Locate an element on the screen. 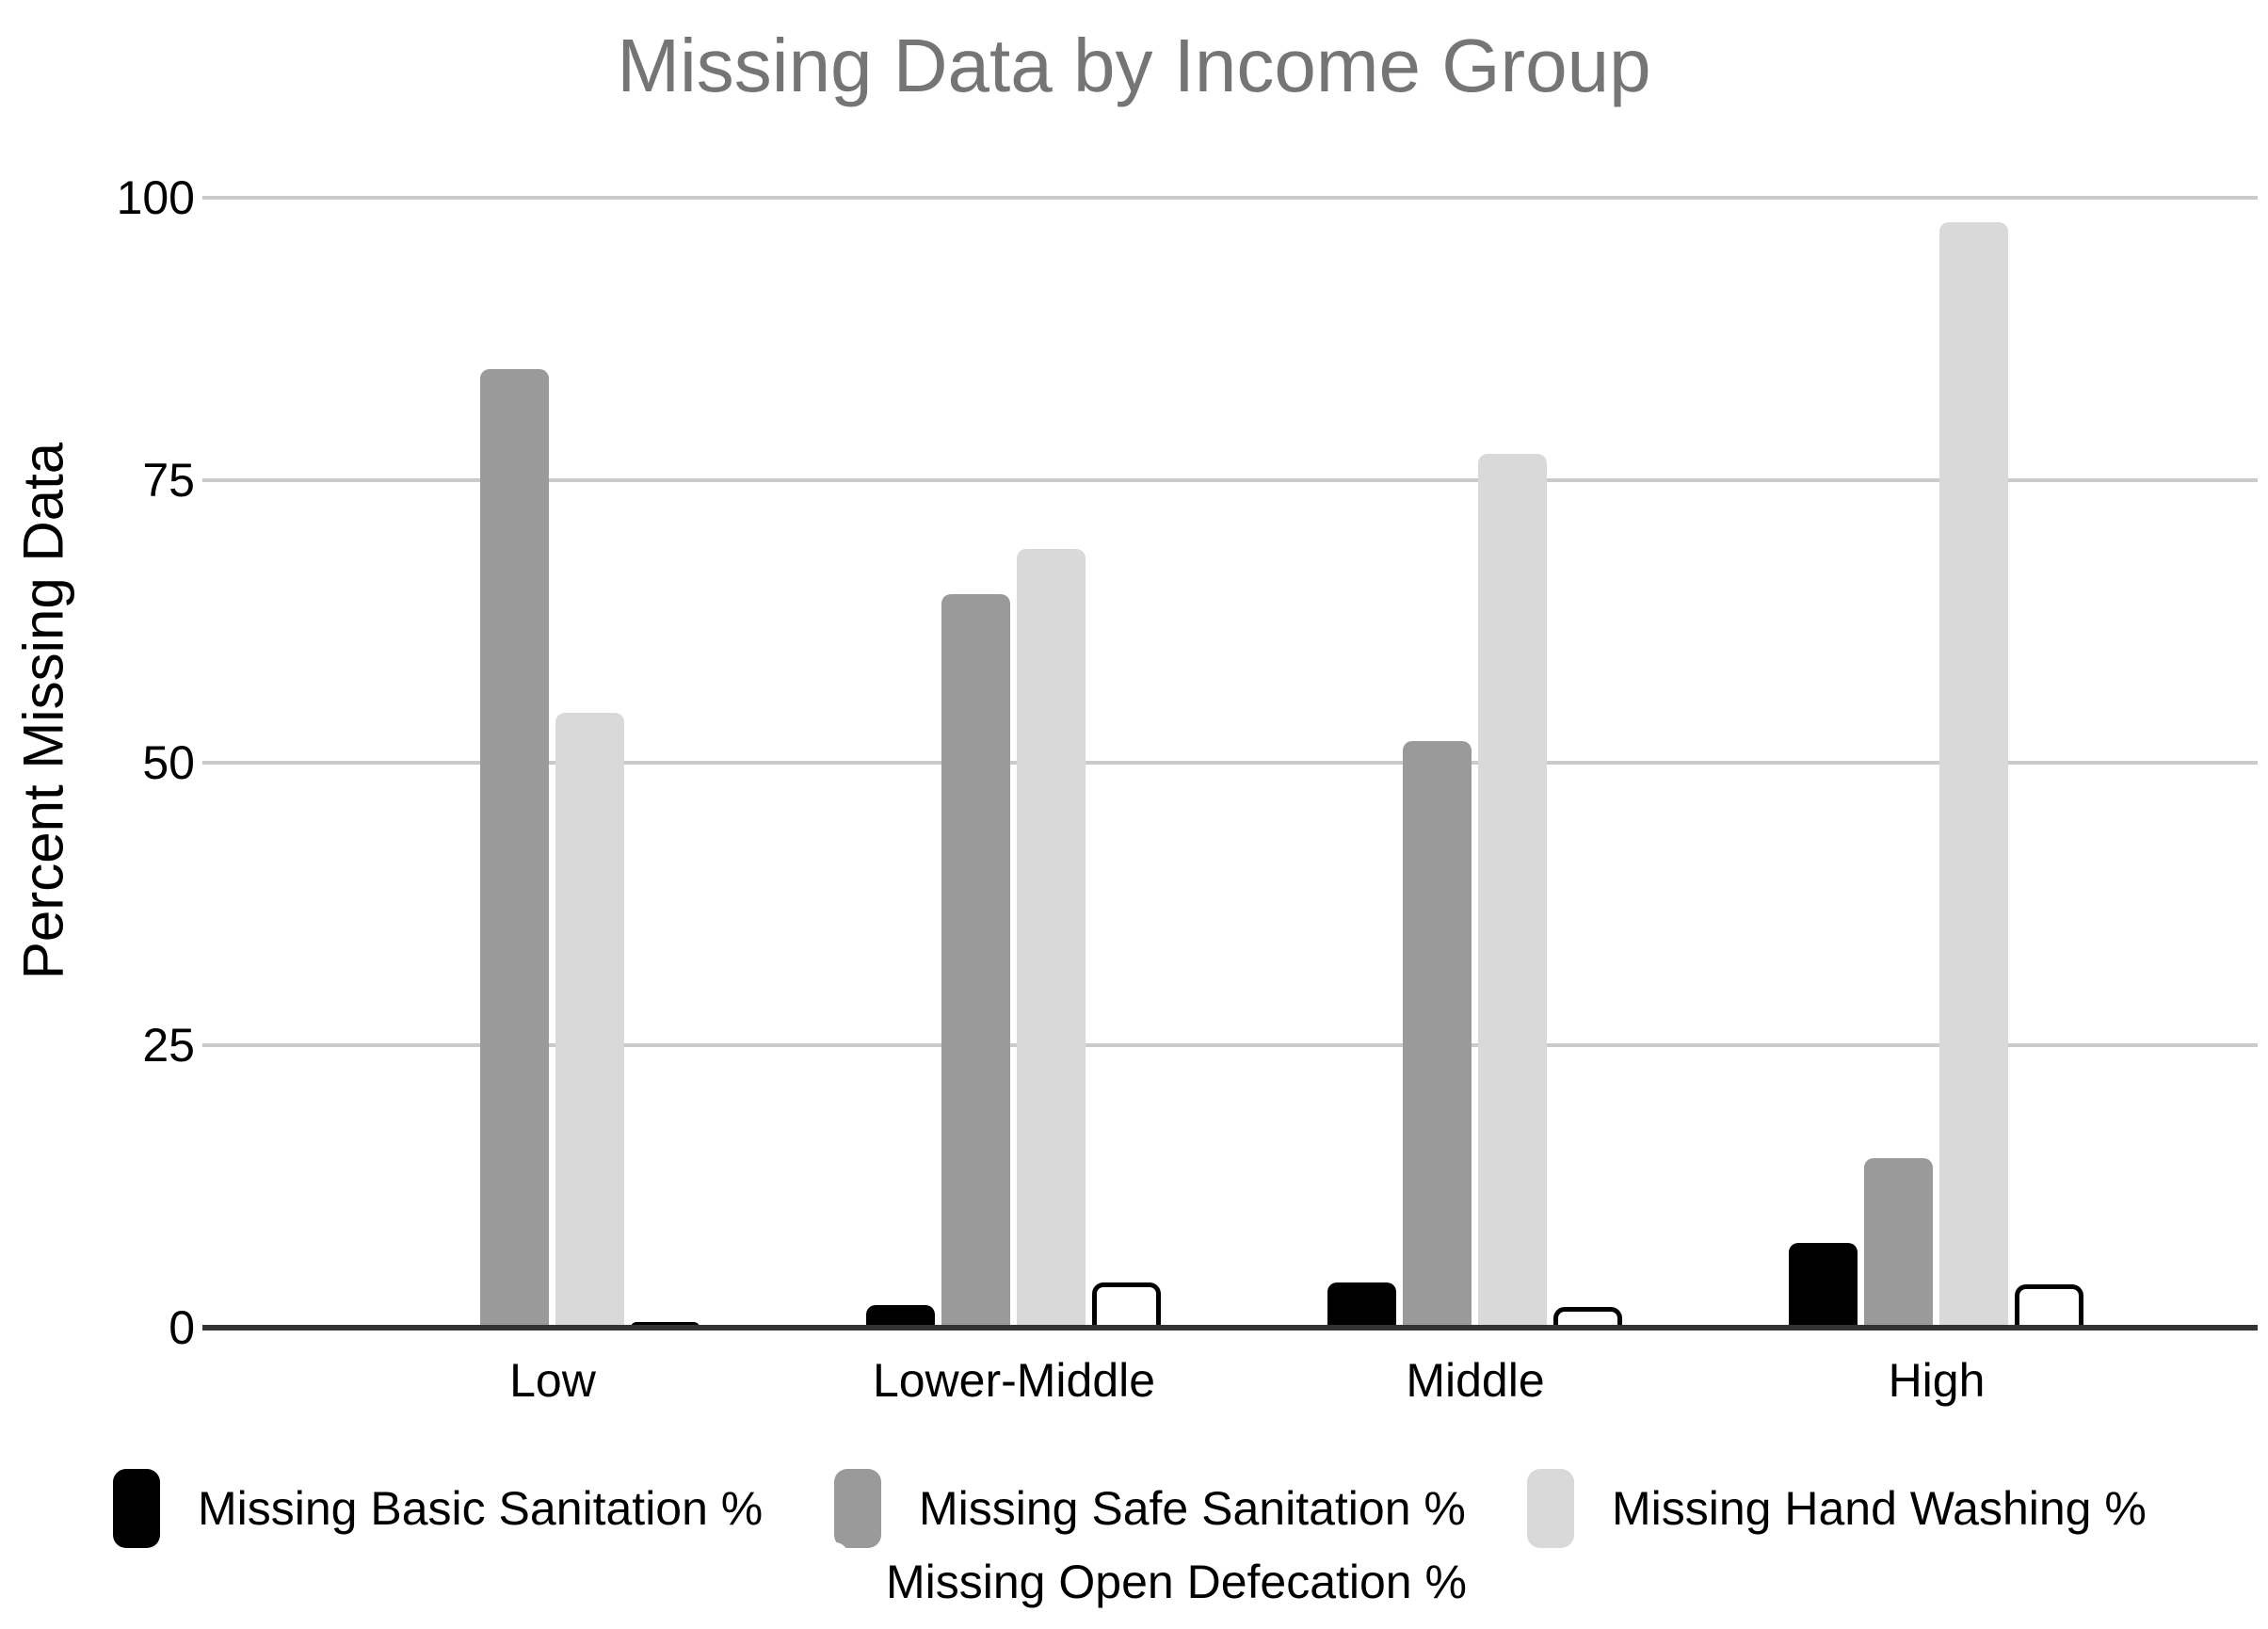  y-tick-label-25: 25 is located at coordinates (168, 1045).